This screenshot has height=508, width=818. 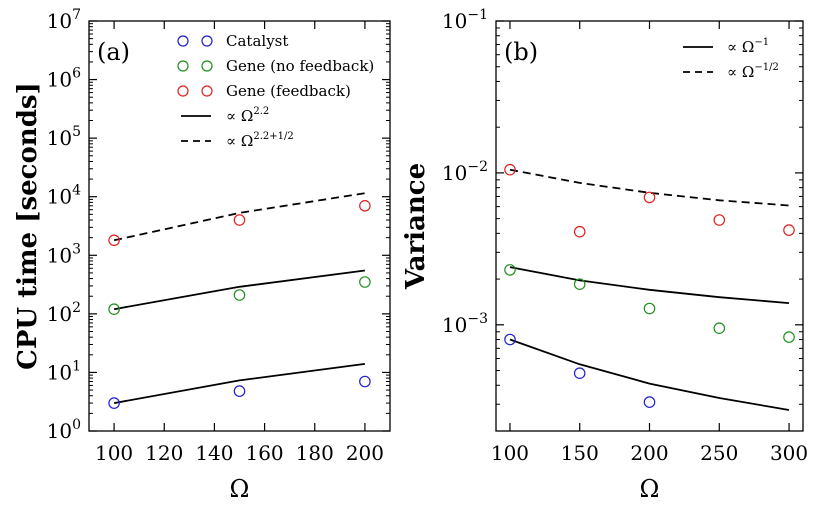 I want to click on y-tick-label-a: 10⁷, so click(x=64, y=20).